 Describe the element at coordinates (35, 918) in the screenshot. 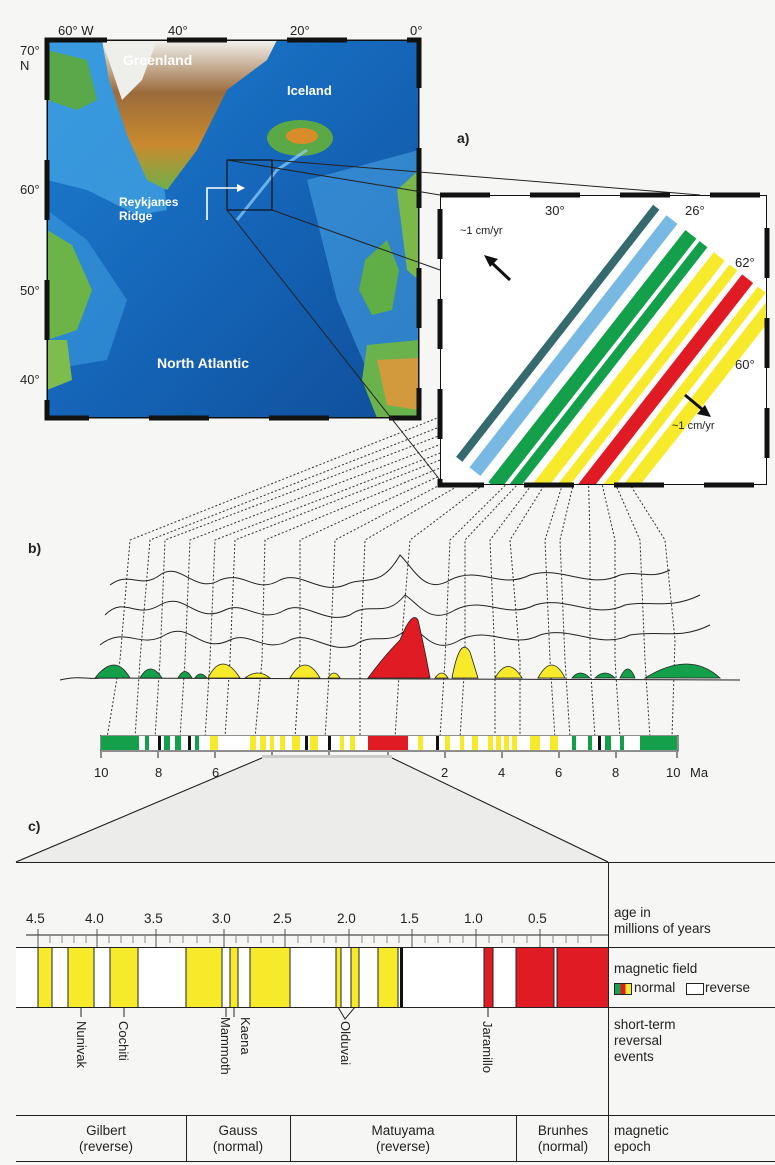

I see `age-tick-1: 4.5` at that location.